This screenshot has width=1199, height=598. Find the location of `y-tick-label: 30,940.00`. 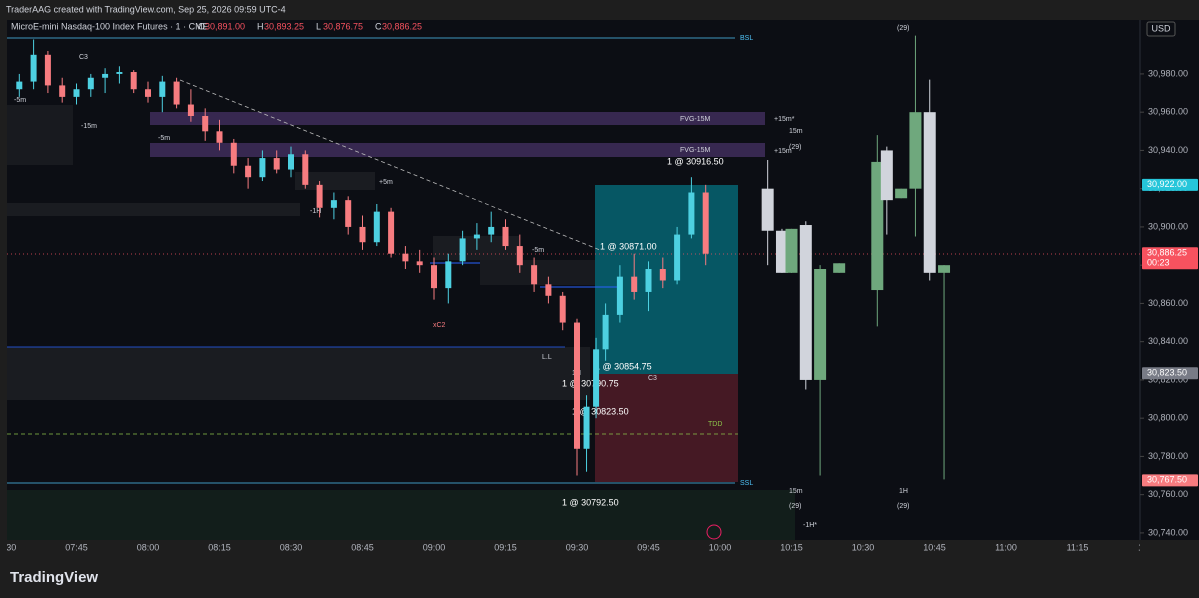

y-tick-label: 30,940.00 is located at coordinates (1168, 150).